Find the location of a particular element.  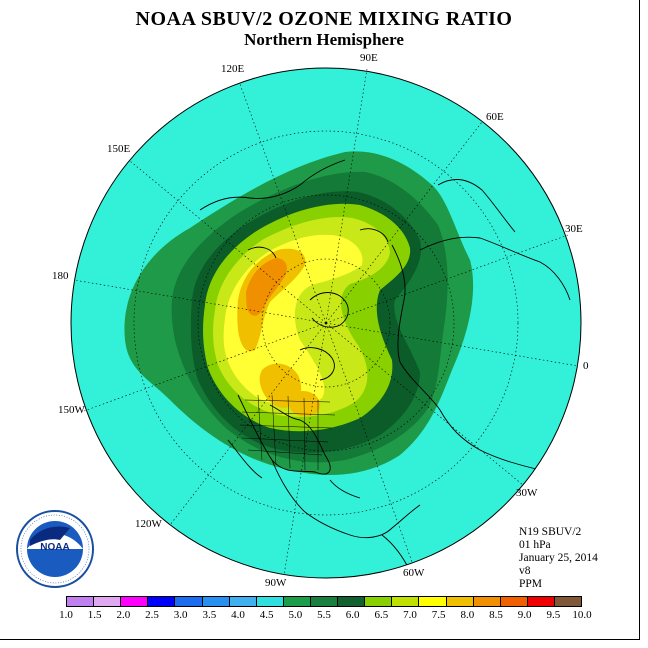

contour-8-0-east is located at coordinates (304, 403).